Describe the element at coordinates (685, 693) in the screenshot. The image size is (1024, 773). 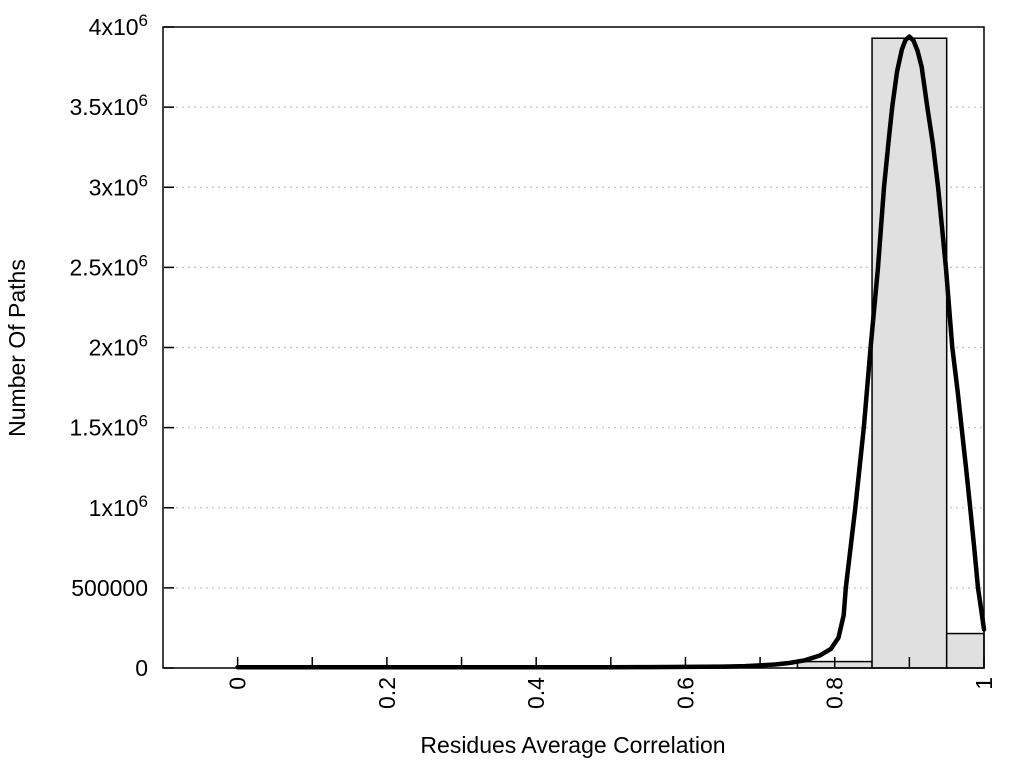
I see `x-tick-label: 0.6` at that location.